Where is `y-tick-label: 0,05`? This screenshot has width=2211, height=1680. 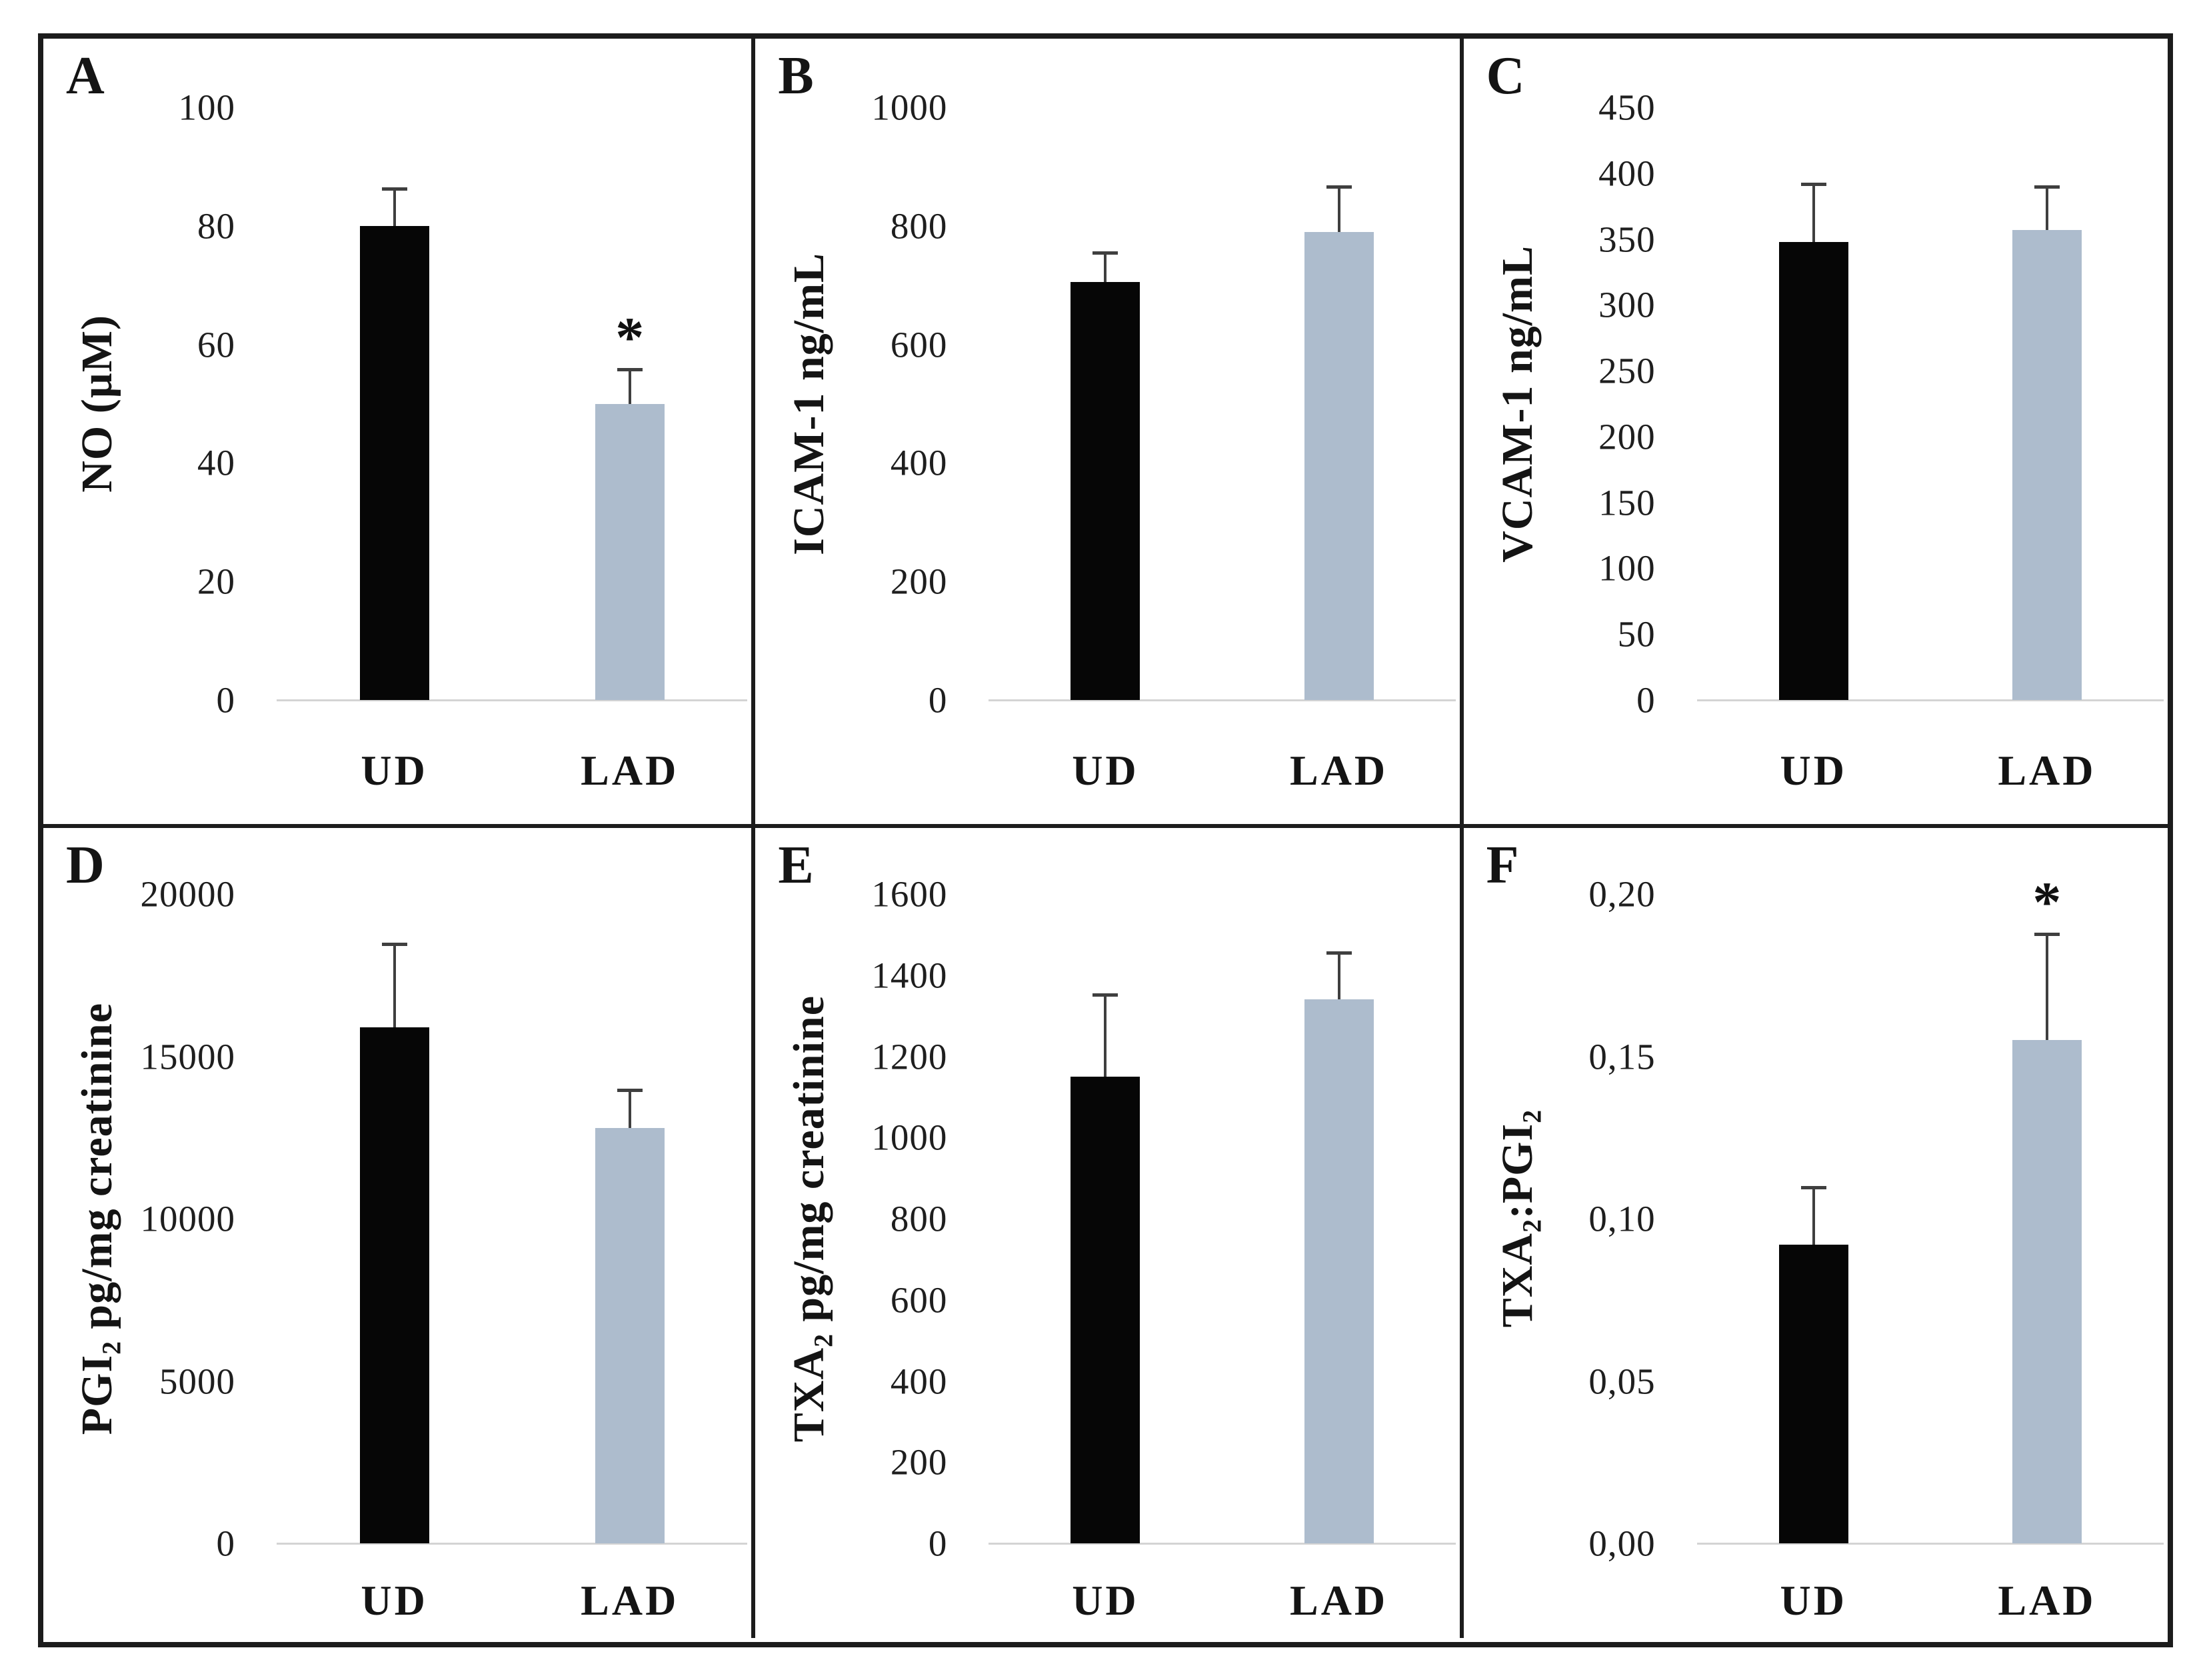 y-tick-label: 0,05 is located at coordinates (1622, 1381).